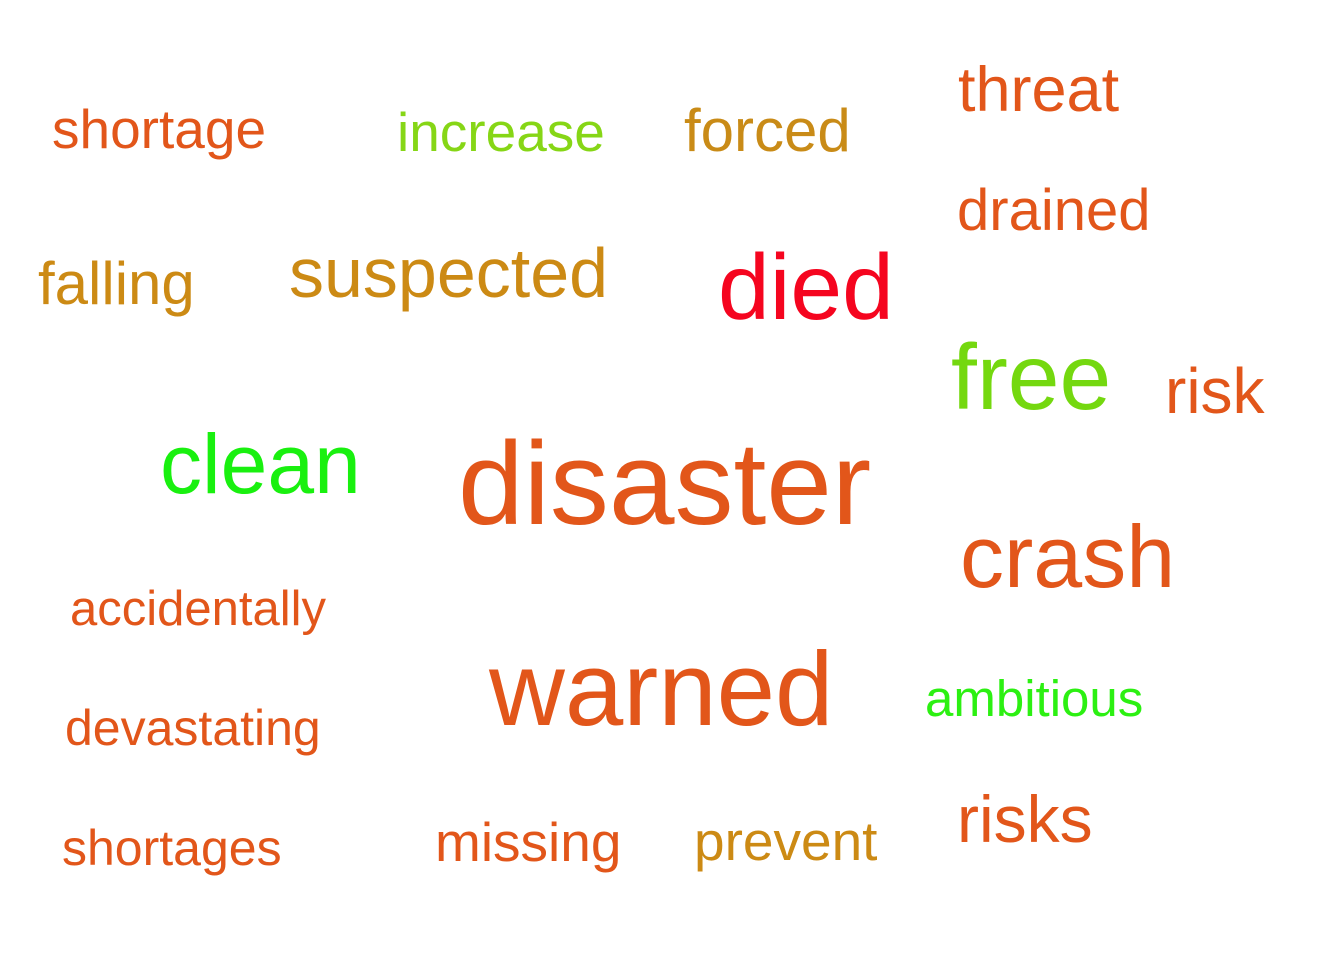  What do you see at coordinates (260, 464) in the screenshot?
I see `word-clean: clean` at bounding box center [260, 464].